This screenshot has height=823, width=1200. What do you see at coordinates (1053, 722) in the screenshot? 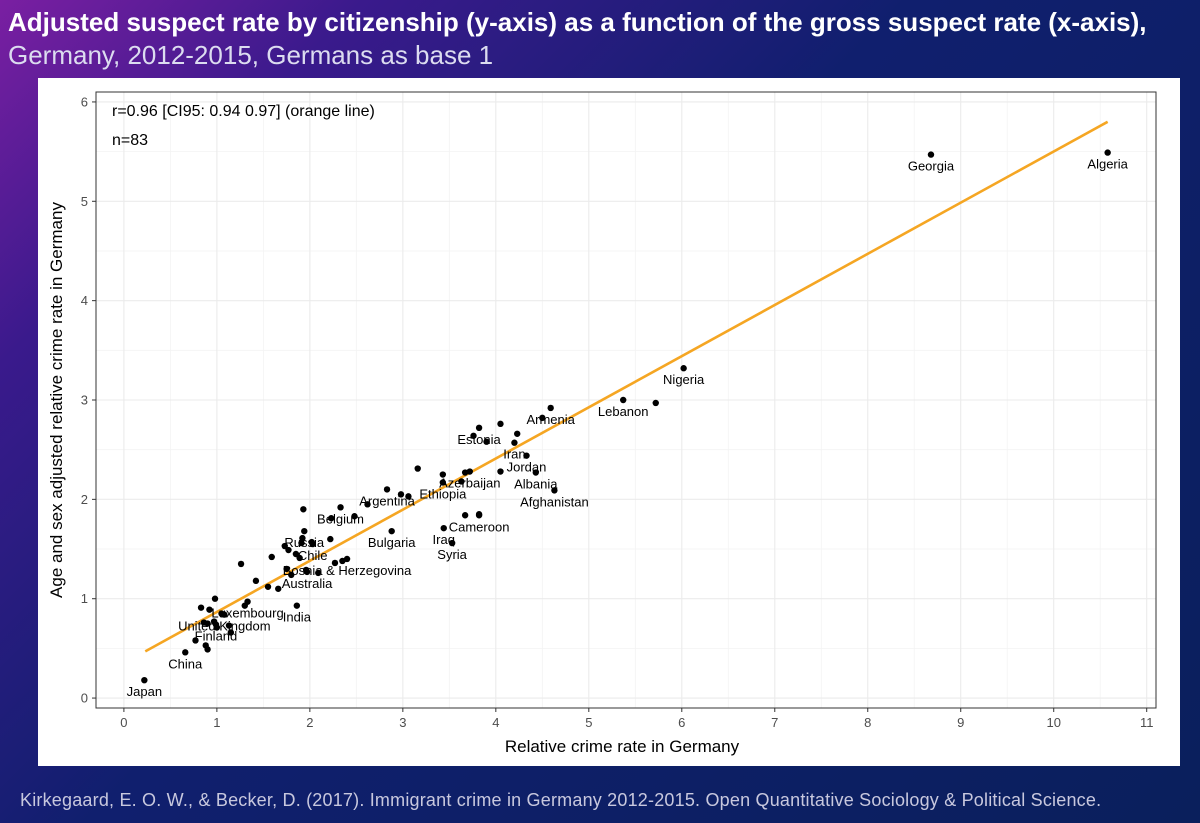
I see `x-tick-label: 10` at bounding box center [1053, 722].